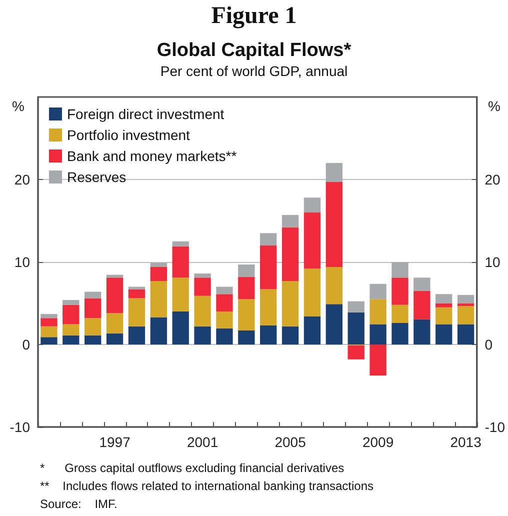  I want to click on legend-label: Portfolio investment, so click(128, 135).